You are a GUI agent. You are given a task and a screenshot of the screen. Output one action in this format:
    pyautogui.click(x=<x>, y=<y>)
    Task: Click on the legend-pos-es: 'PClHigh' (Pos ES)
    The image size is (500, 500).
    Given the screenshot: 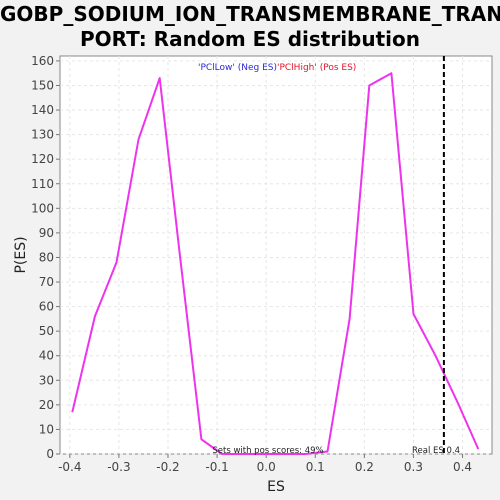 What is the action you would take?
    pyautogui.click(x=316, y=68)
    